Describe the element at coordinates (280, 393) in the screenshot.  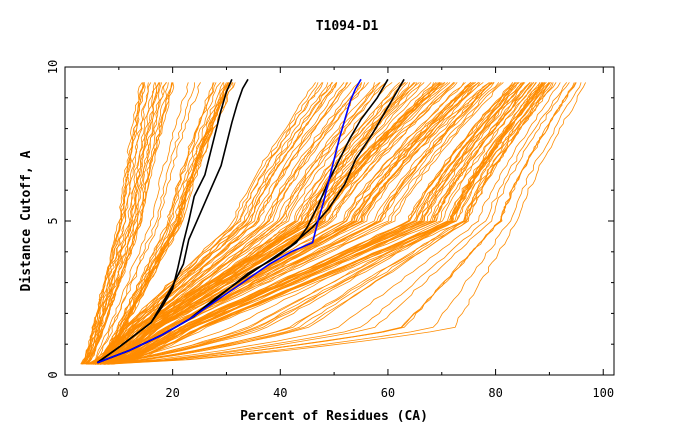
I see `x-tick-label: 40` at that location.